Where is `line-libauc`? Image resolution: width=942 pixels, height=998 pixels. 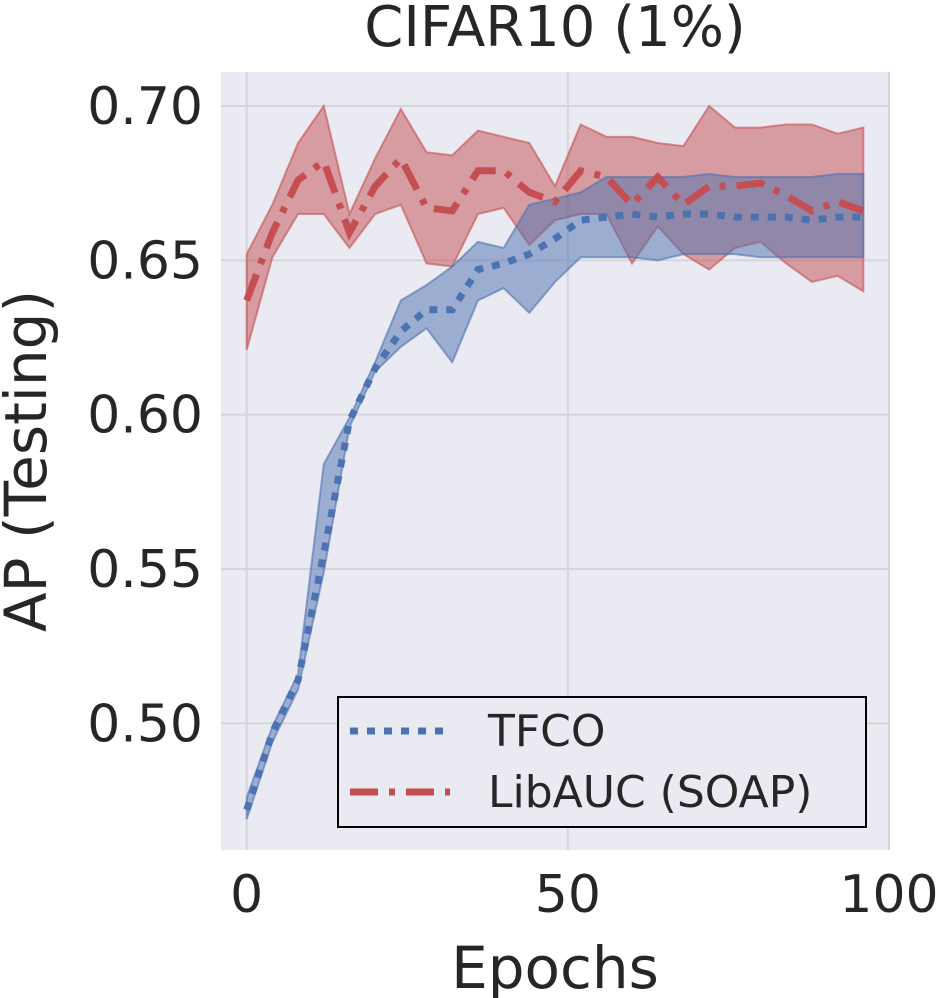 line-libauc is located at coordinates (554, 227).